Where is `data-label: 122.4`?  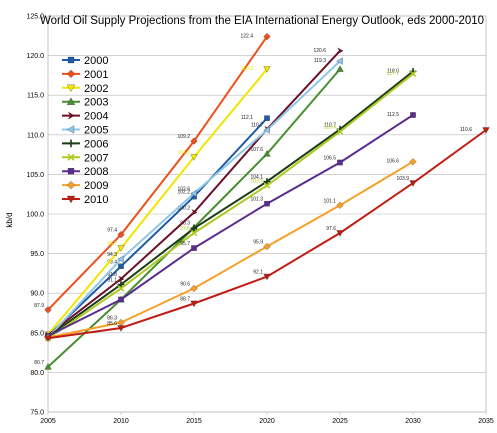
data-label: 122.4 is located at coordinates (246, 37).